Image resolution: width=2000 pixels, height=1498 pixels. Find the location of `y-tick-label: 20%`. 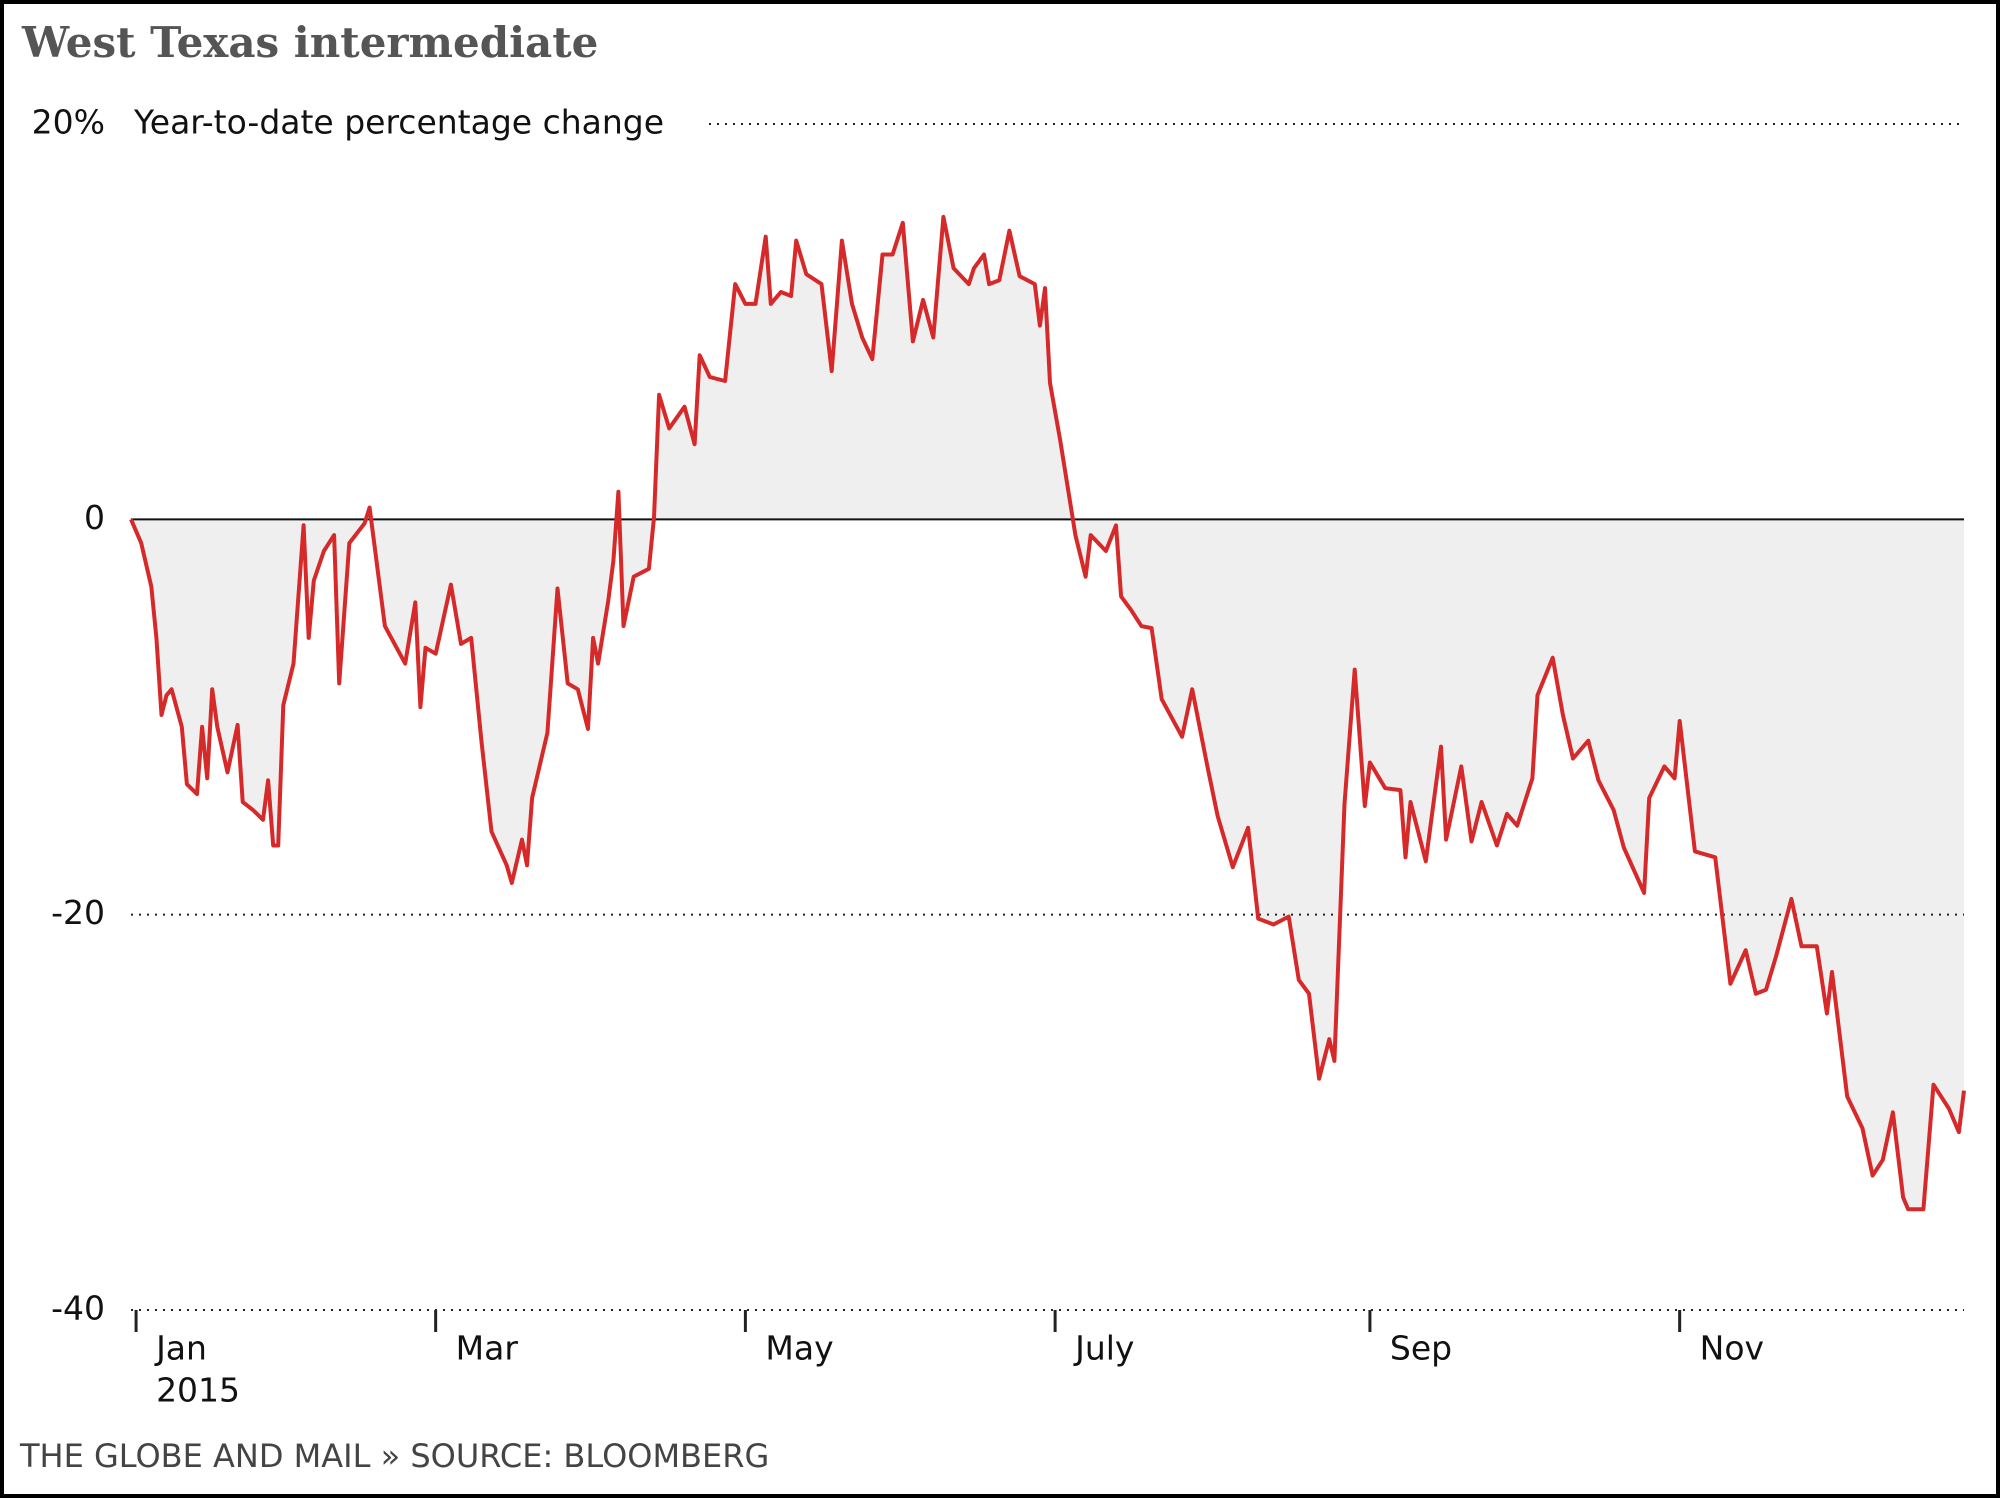

y-tick-label: 20% is located at coordinates (68, 122).